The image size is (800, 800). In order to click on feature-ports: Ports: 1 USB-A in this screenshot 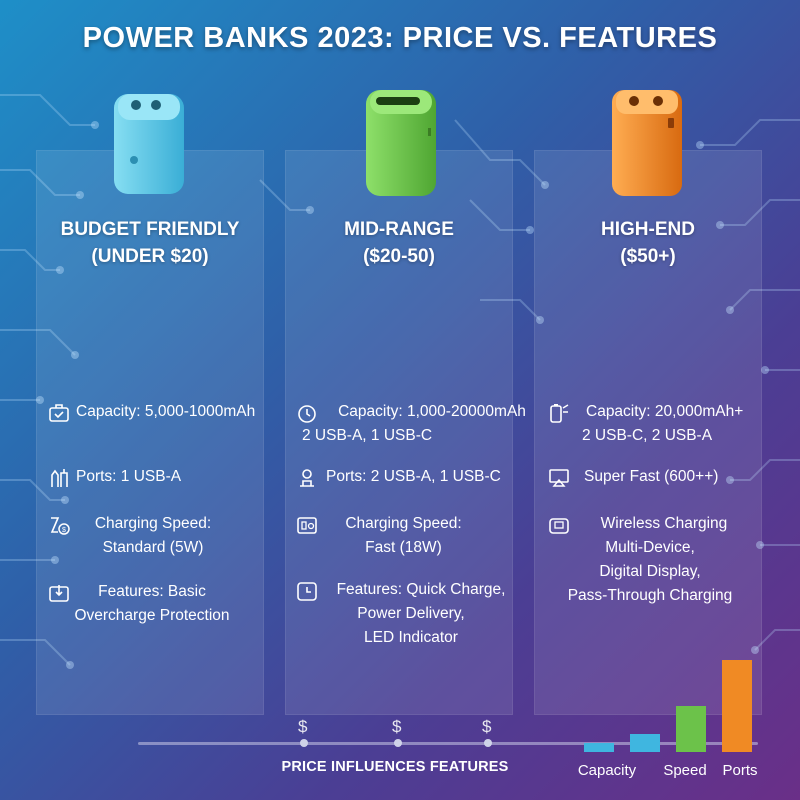, I will do `click(148, 478)`.